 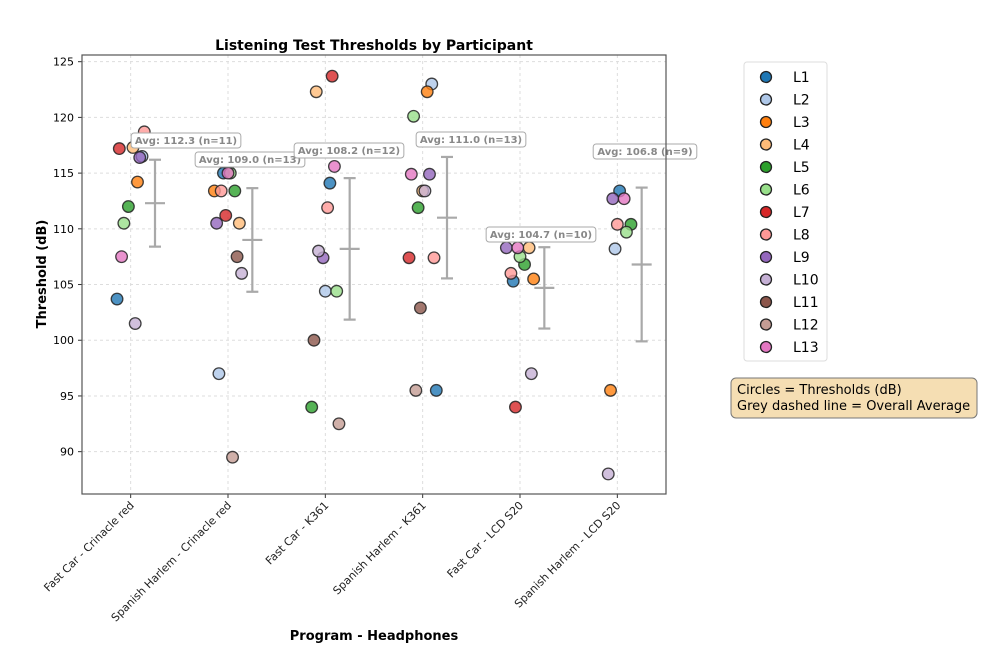 What do you see at coordinates (349, 151) in the screenshot?
I see `avg-label: Avg: 108.2 (n=12)` at bounding box center [349, 151].